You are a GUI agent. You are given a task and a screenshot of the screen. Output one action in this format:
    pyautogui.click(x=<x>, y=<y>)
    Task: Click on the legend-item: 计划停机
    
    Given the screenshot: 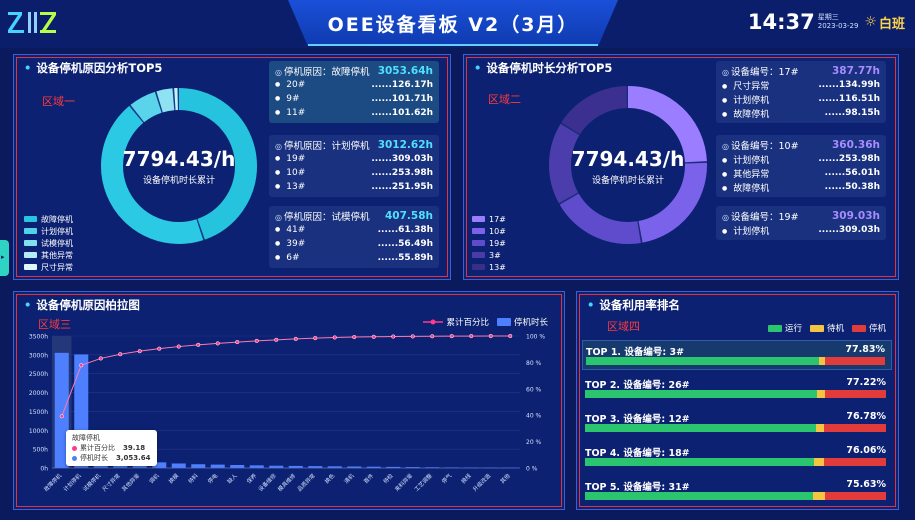 What is the action you would take?
    pyautogui.click(x=48, y=231)
    